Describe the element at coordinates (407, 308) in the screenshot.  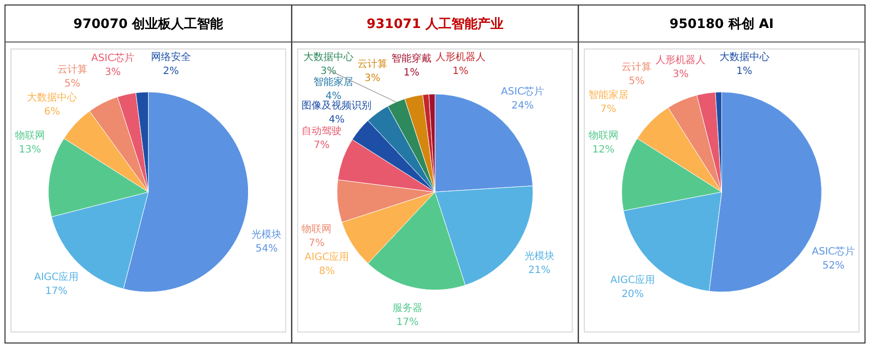
I see `slice-label: 服务器` at that location.